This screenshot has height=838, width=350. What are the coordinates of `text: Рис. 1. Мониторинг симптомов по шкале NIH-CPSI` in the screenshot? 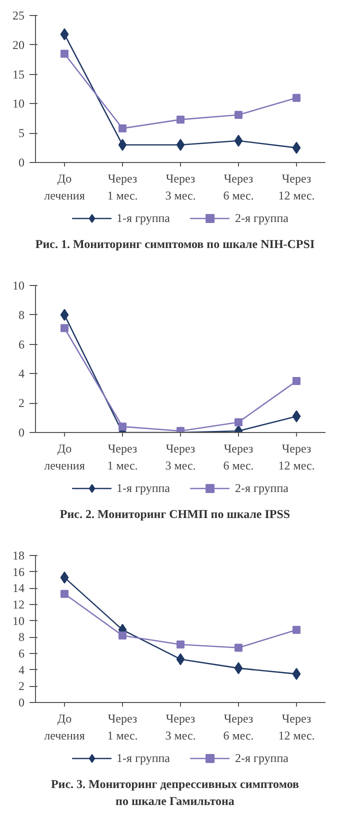 It's located at (175, 244).